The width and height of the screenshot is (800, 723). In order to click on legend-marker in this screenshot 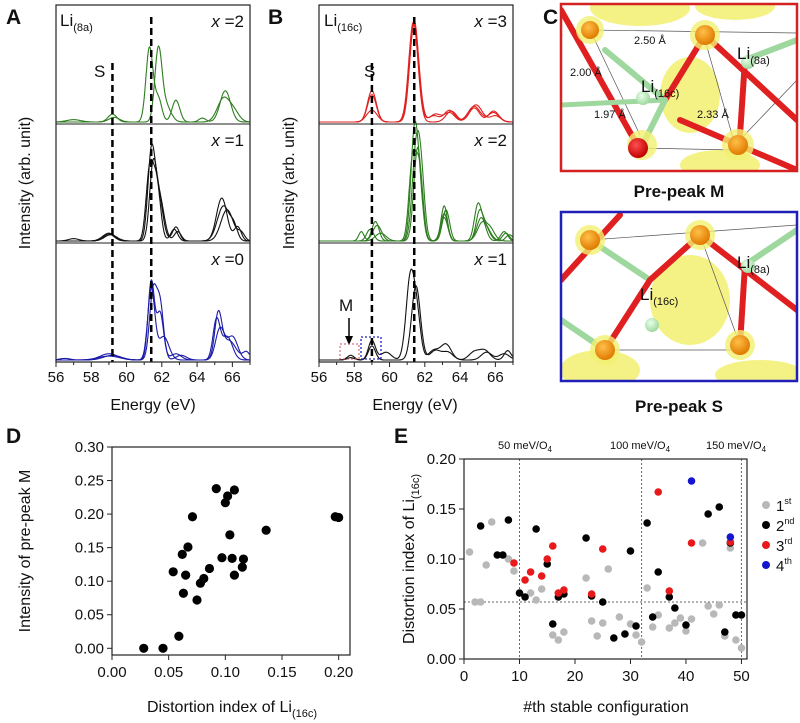, I will do `click(766, 545)`.